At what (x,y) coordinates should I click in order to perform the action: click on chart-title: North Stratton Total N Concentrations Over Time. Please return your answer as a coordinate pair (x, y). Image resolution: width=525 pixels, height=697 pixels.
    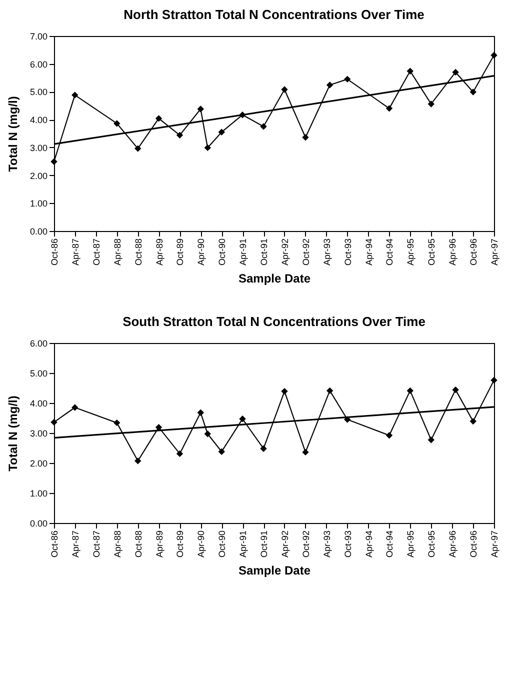
    Looking at the image, I should click on (274, 14).